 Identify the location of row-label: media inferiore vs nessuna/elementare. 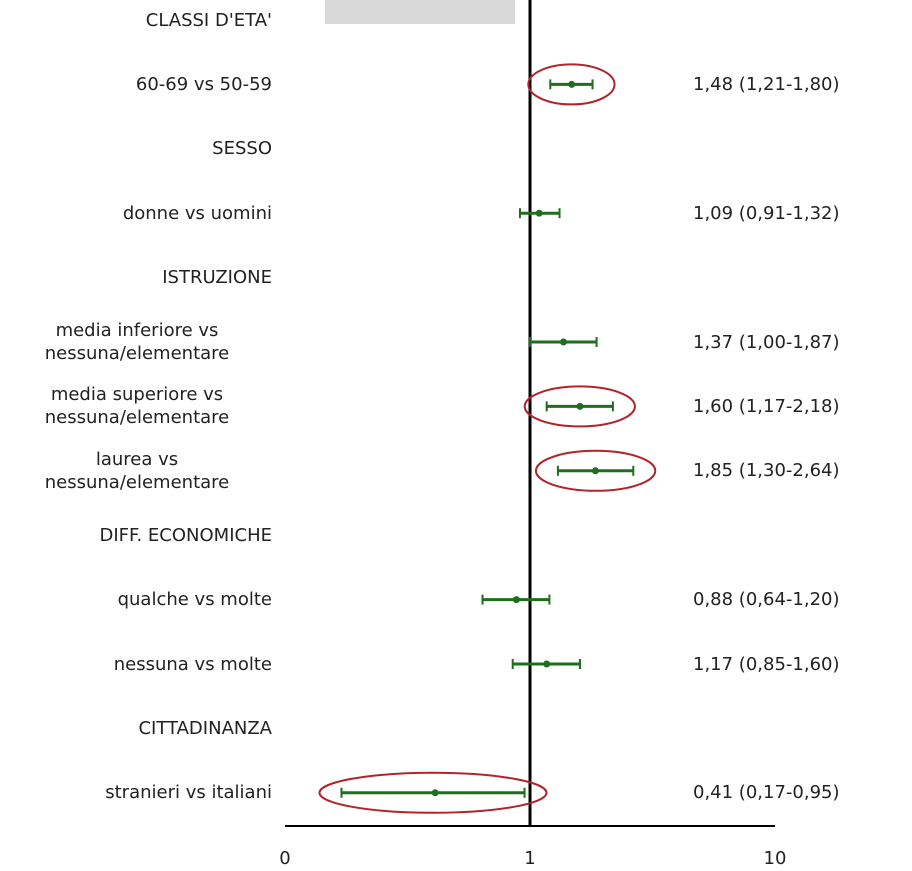
(137, 342).